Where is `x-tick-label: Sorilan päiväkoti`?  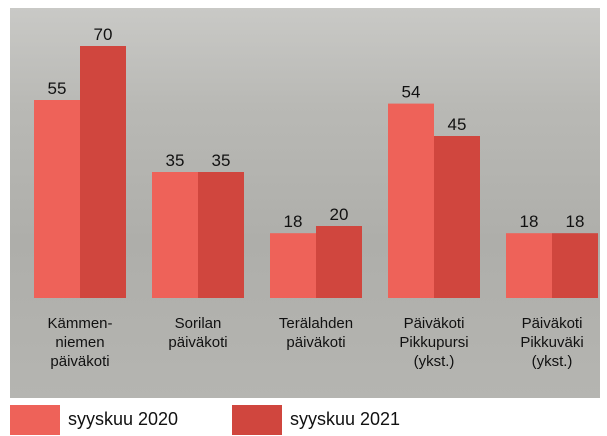
x-tick-label: Sorilan päiväkoti is located at coordinates (198, 333).